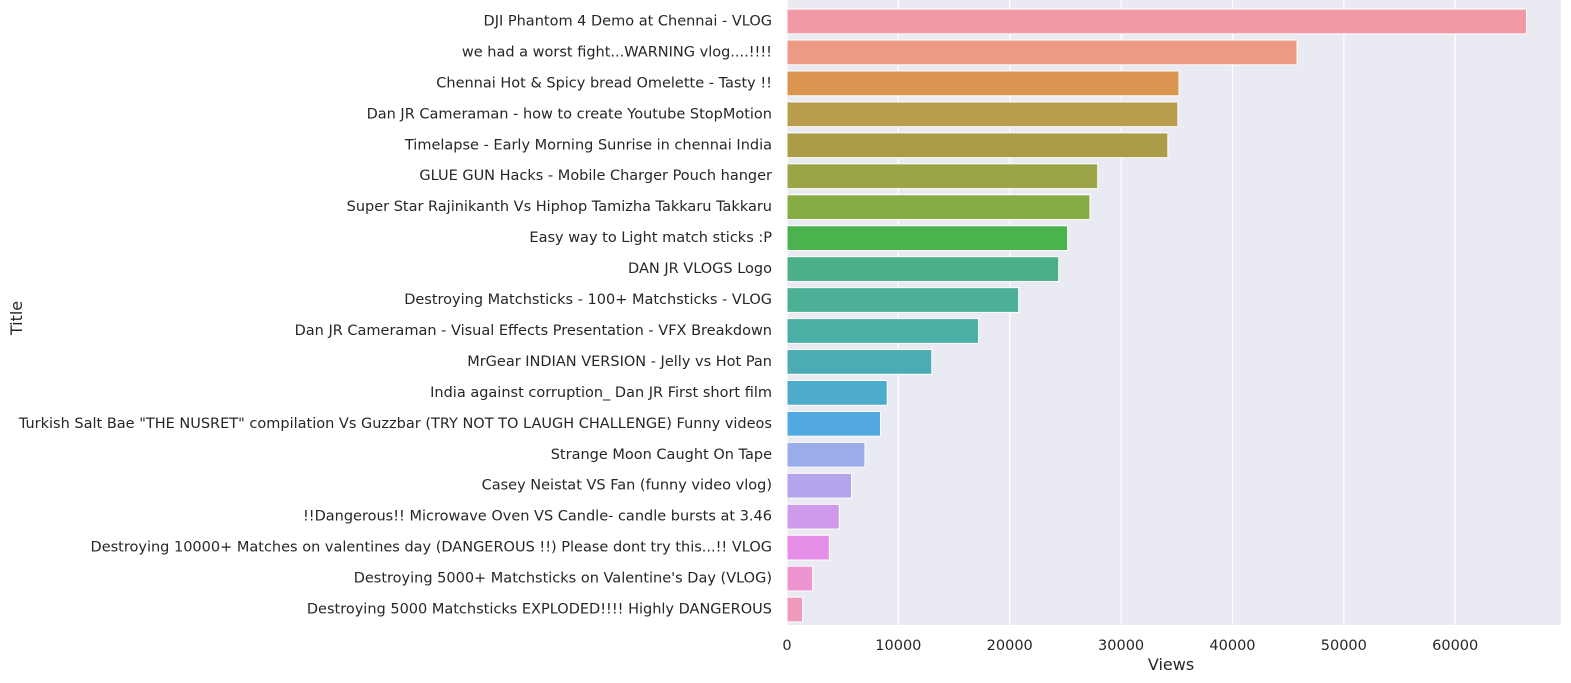 This screenshot has width=1571, height=683. I want to click on x-axis-title: Views, so click(1171, 664).